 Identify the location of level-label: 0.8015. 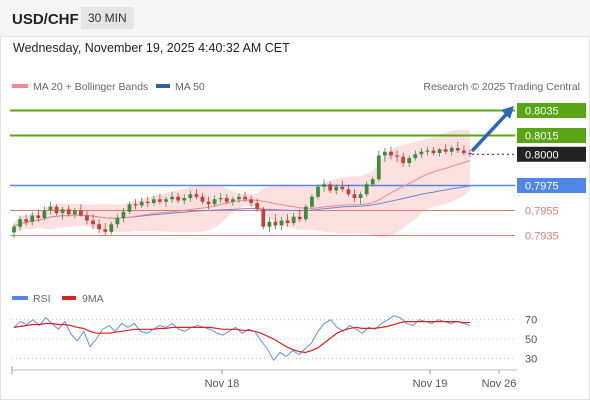
(542, 137).